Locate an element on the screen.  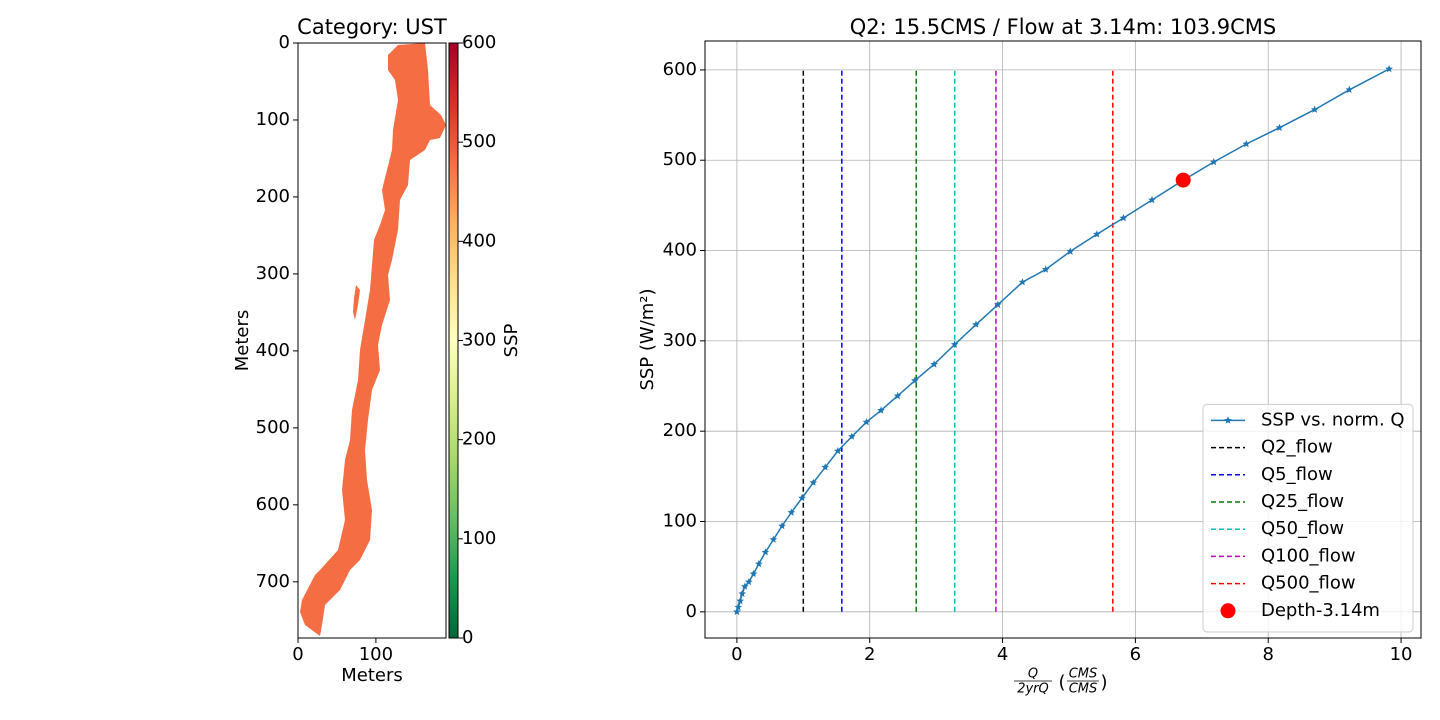
legend-label: Q100_flow is located at coordinates (1308, 555).